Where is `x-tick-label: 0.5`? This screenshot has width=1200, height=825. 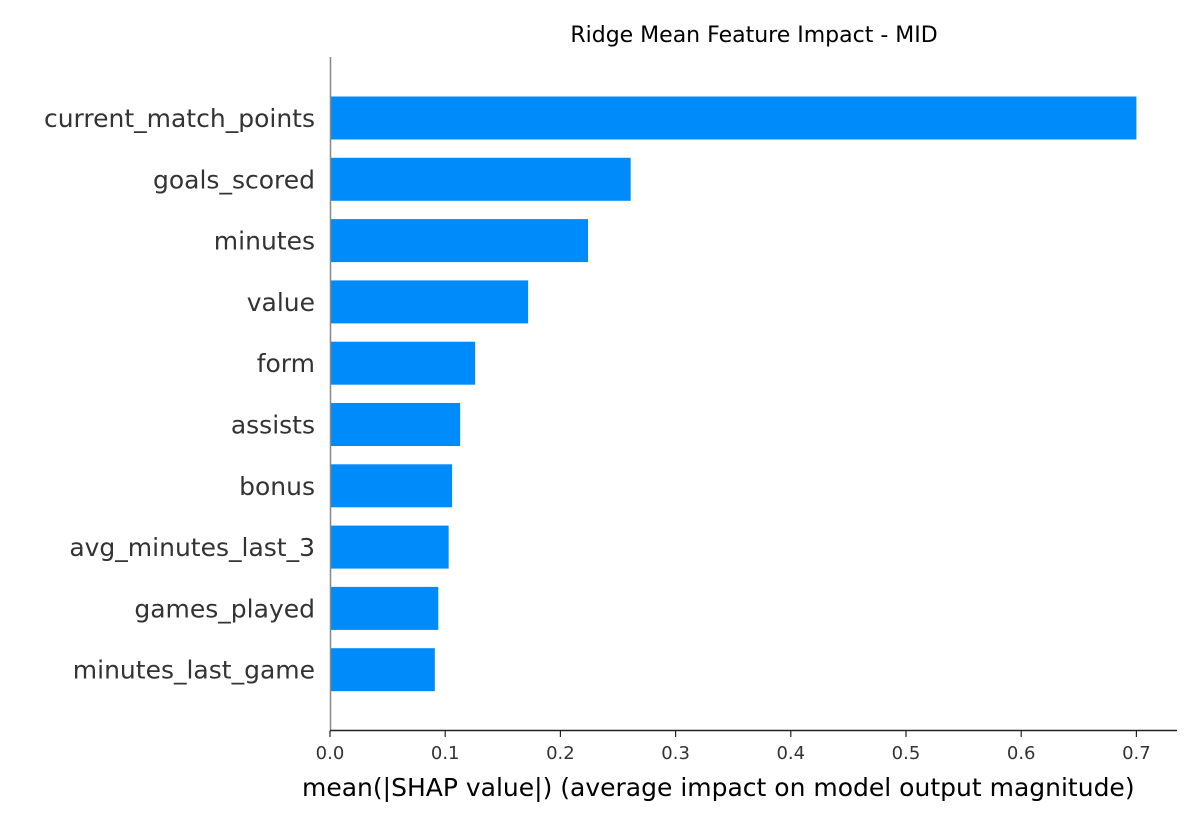
x-tick-label: 0.5 is located at coordinates (906, 753).